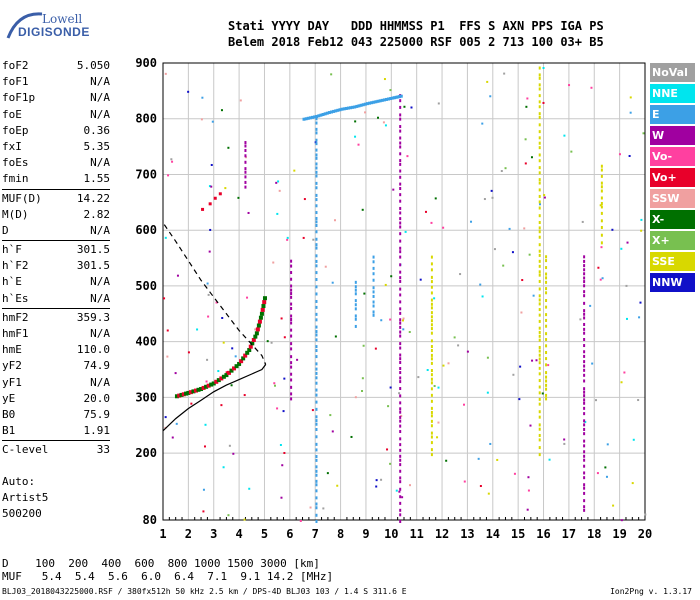 The image size is (700, 600). I want to click on param-row: B0 75.9, so click(56, 415).